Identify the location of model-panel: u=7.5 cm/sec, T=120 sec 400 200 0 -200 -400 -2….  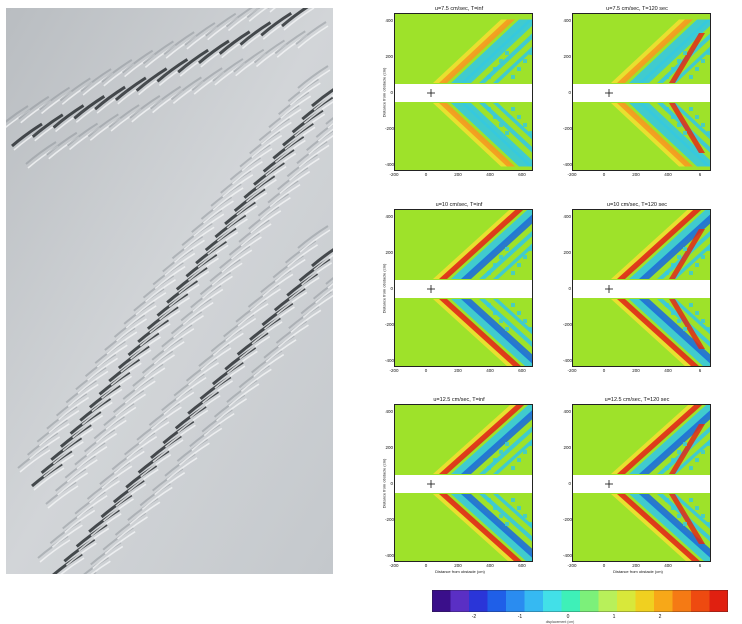
(637, 92).